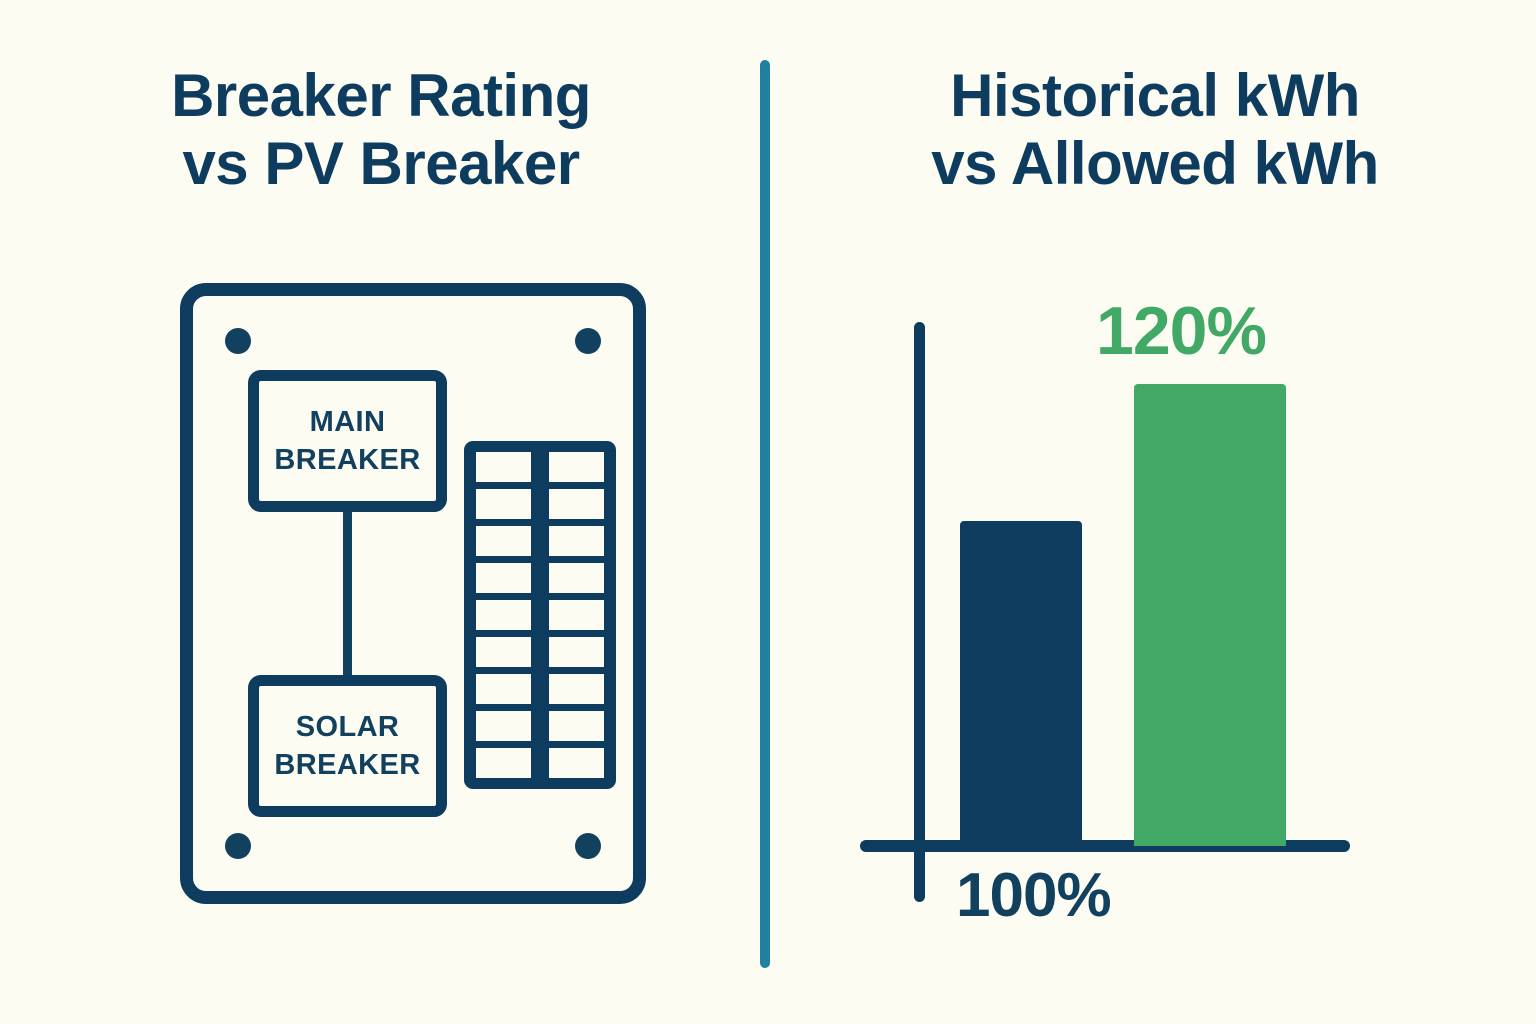  What do you see at coordinates (238, 846) in the screenshot?
I see `panel-screw-bottom-left-icon` at bounding box center [238, 846].